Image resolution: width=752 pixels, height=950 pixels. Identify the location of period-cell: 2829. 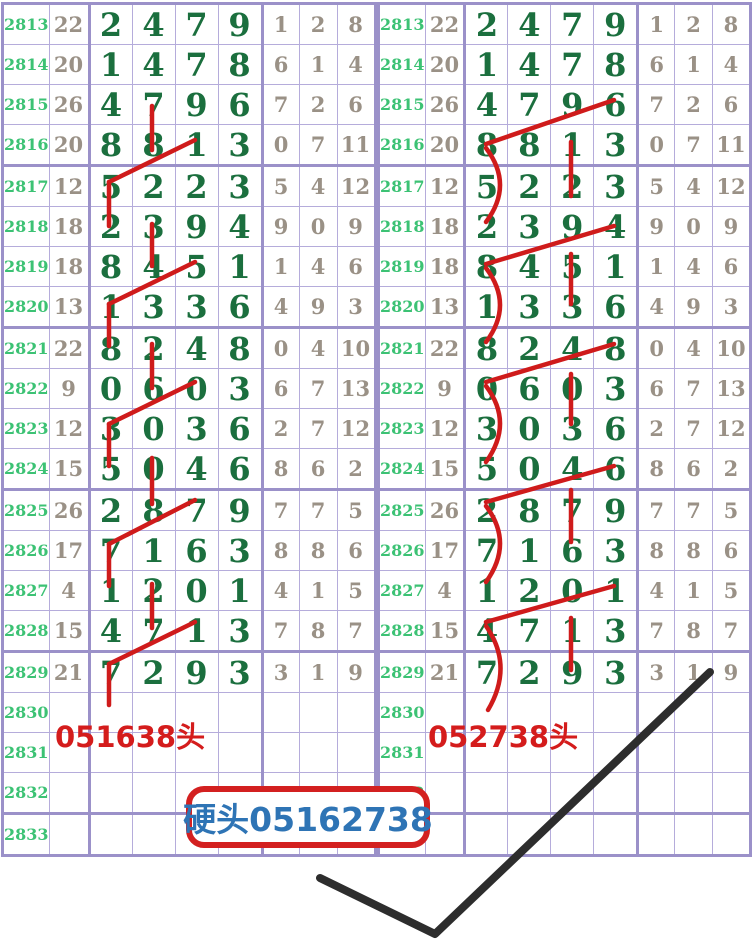
(402, 672).